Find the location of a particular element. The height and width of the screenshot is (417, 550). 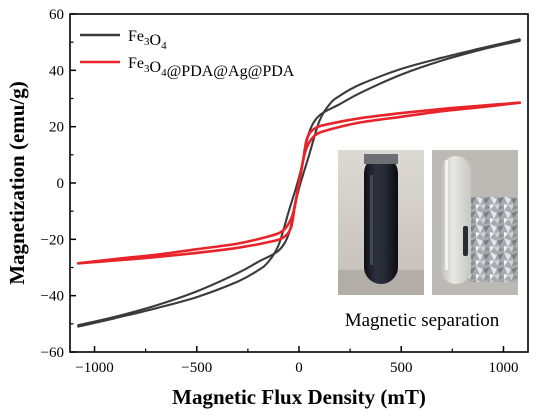

legend-label-fe3o4: Fe3O4 is located at coordinates (147, 40).